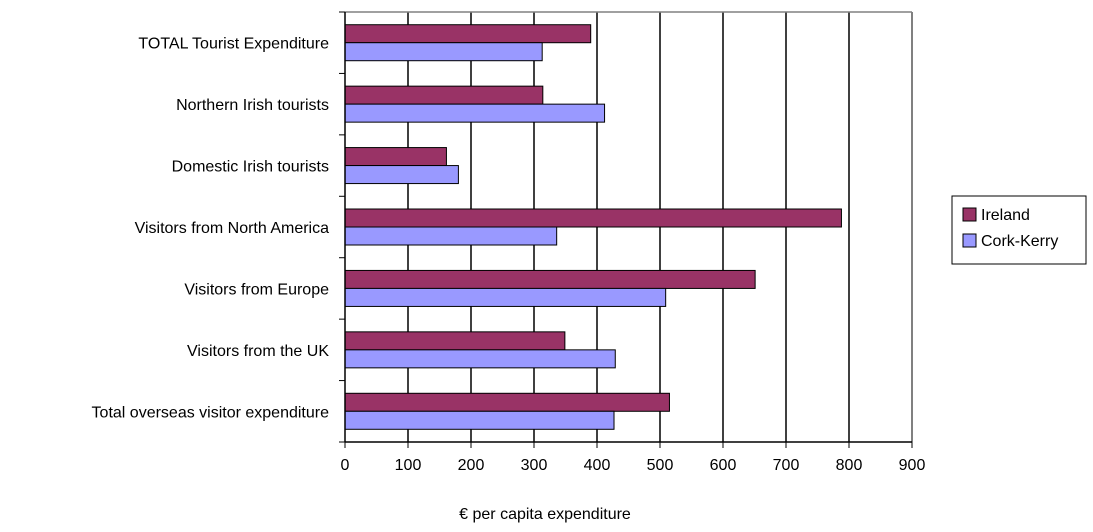 The width and height of the screenshot is (1093, 532). Describe the element at coordinates (545, 514) in the screenshot. I see `x-axis-title: € per capita expenditure` at that location.